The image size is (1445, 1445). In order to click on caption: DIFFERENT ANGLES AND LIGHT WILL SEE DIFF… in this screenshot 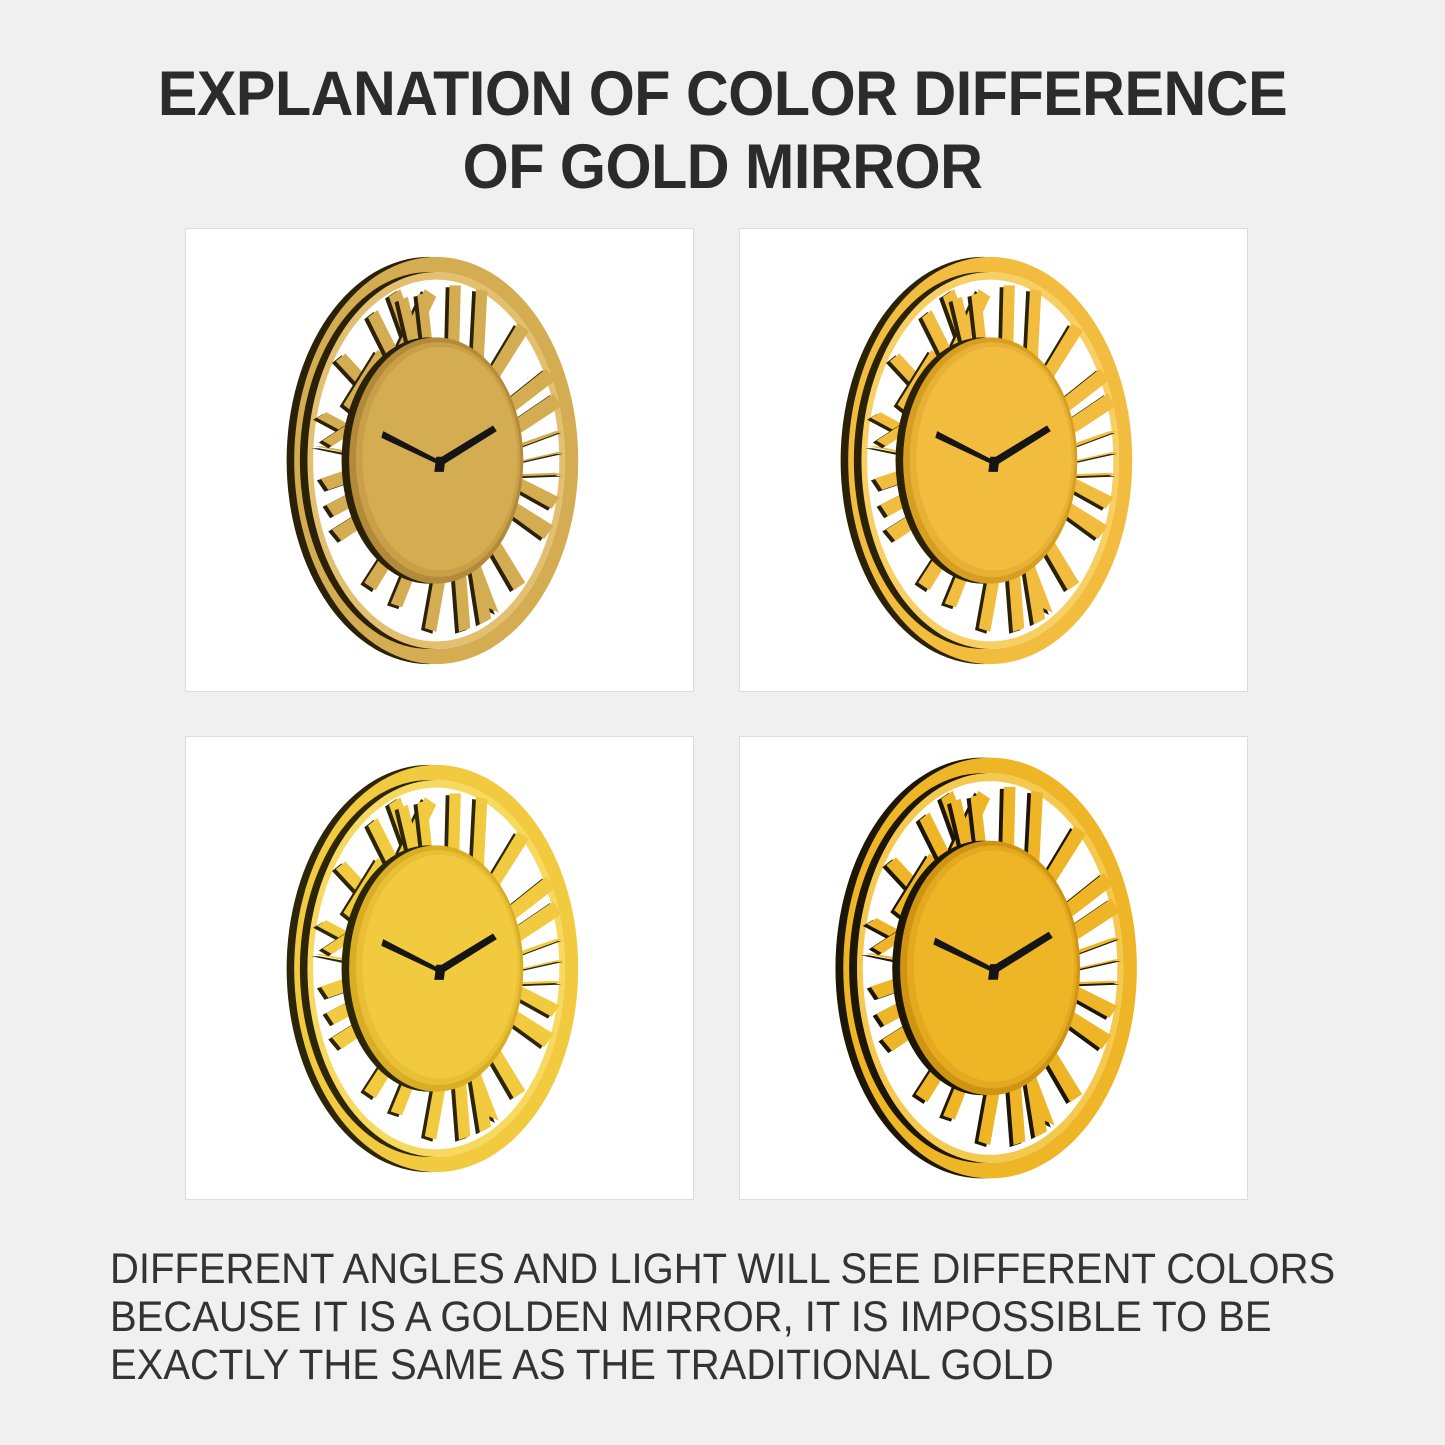, I will do `click(740, 1317)`.